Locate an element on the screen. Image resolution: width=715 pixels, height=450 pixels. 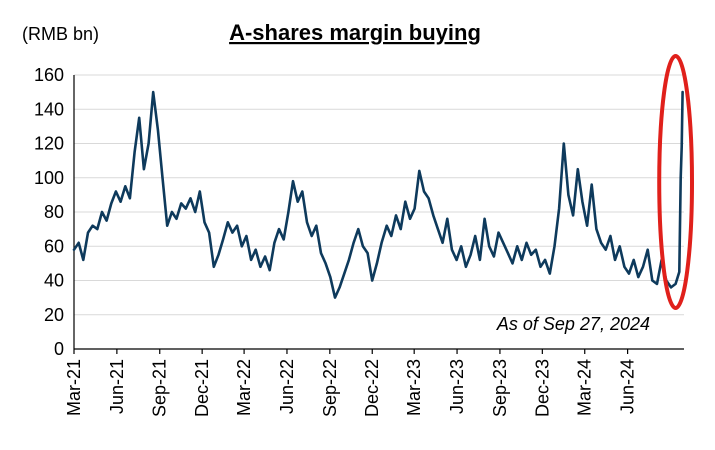
x-tick-label: Mar-24 is located at coordinates (585, 387).